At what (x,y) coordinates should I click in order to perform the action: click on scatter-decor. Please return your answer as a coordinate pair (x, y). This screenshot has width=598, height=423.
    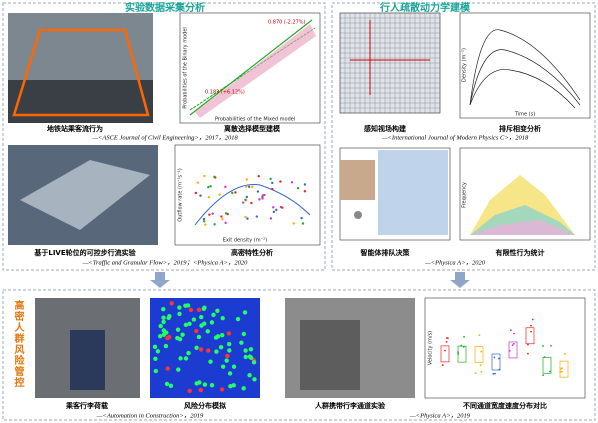
    Looking at the image, I should click on (250, 200).